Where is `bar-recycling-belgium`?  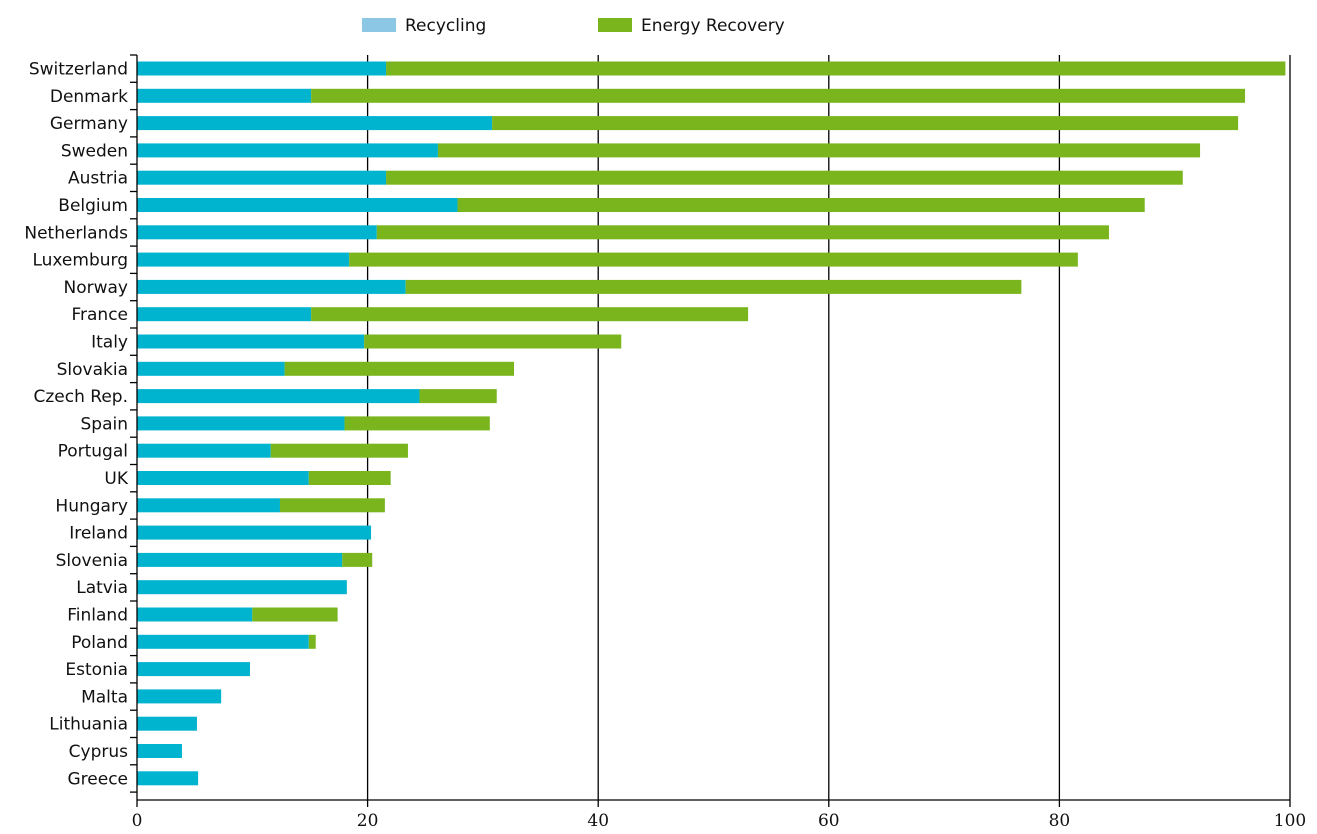 bar-recycling-belgium is located at coordinates (297, 205).